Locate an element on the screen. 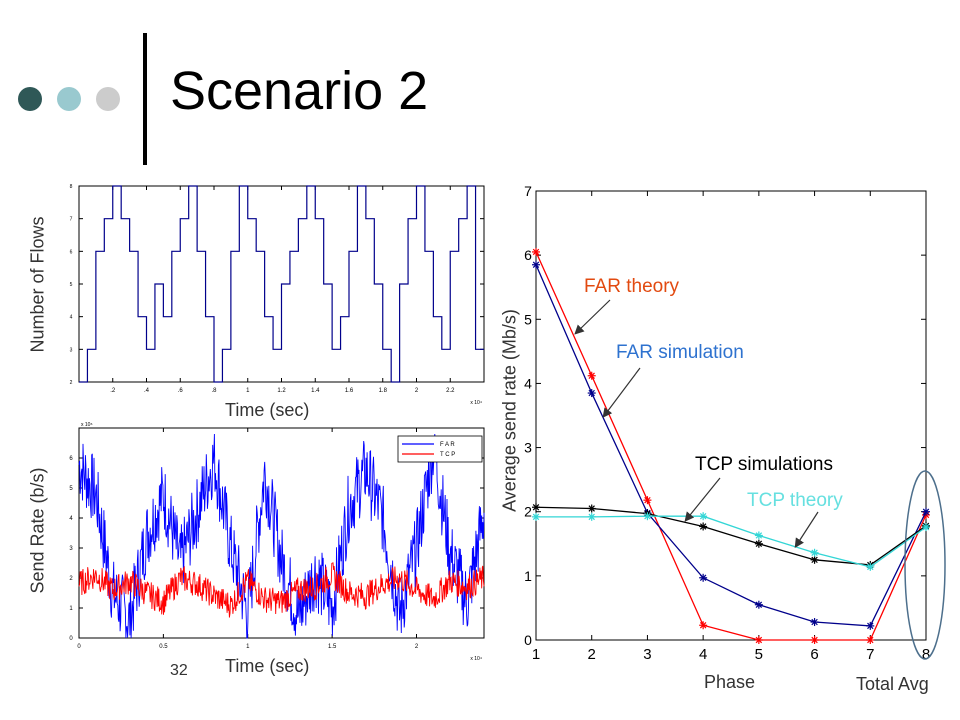  avg-xtick-label: 8 is located at coordinates (926, 654).